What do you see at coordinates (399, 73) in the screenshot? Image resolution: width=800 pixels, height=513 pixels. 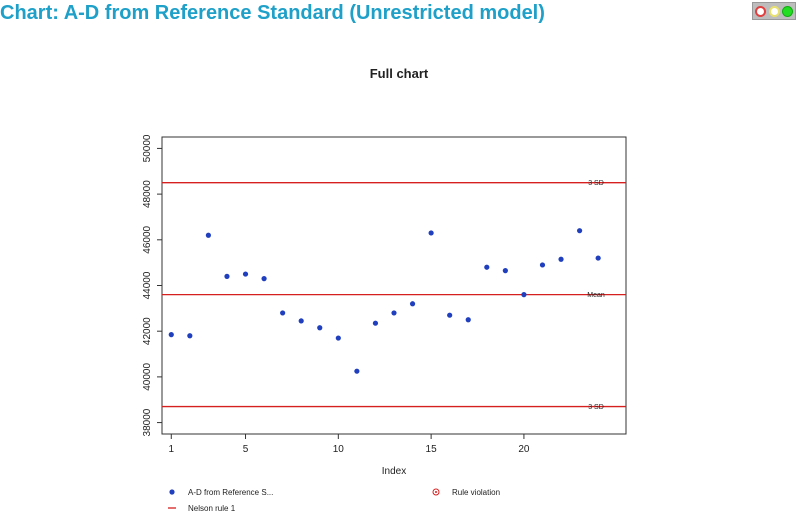 I see `chart-title: Full chart` at bounding box center [399, 73].